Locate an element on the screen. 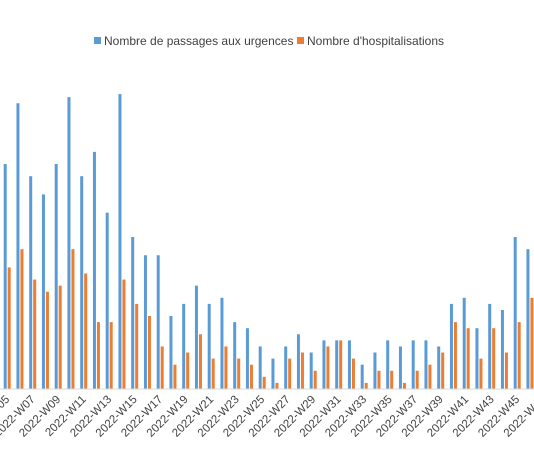 This screenshot has height=462, width=534. bar-urgences-2022-W15 is located at coordinates (133, 313).